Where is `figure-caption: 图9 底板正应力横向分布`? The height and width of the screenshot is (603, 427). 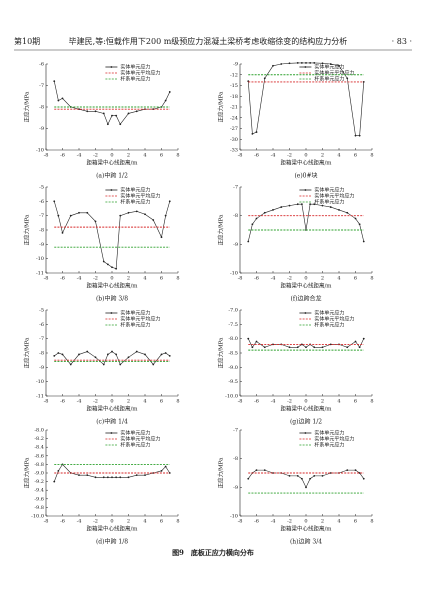
figure-caption: 图9 底板正应力横向分布 is located at coordinates (213, 552).